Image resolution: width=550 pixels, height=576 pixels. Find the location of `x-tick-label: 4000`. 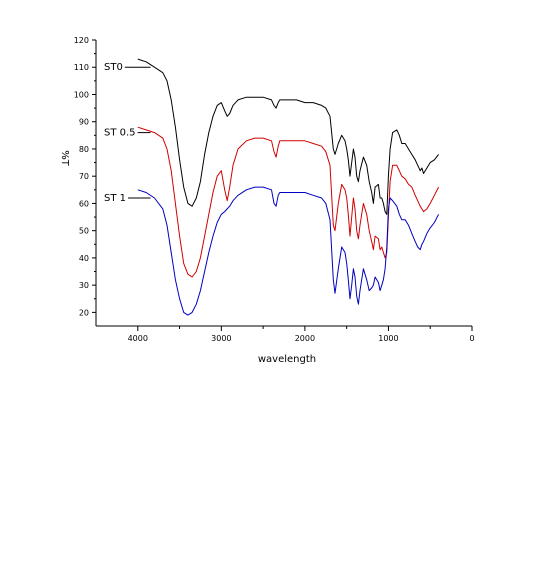

x-tick-label: 4000 is located at coordinates (138, 338).